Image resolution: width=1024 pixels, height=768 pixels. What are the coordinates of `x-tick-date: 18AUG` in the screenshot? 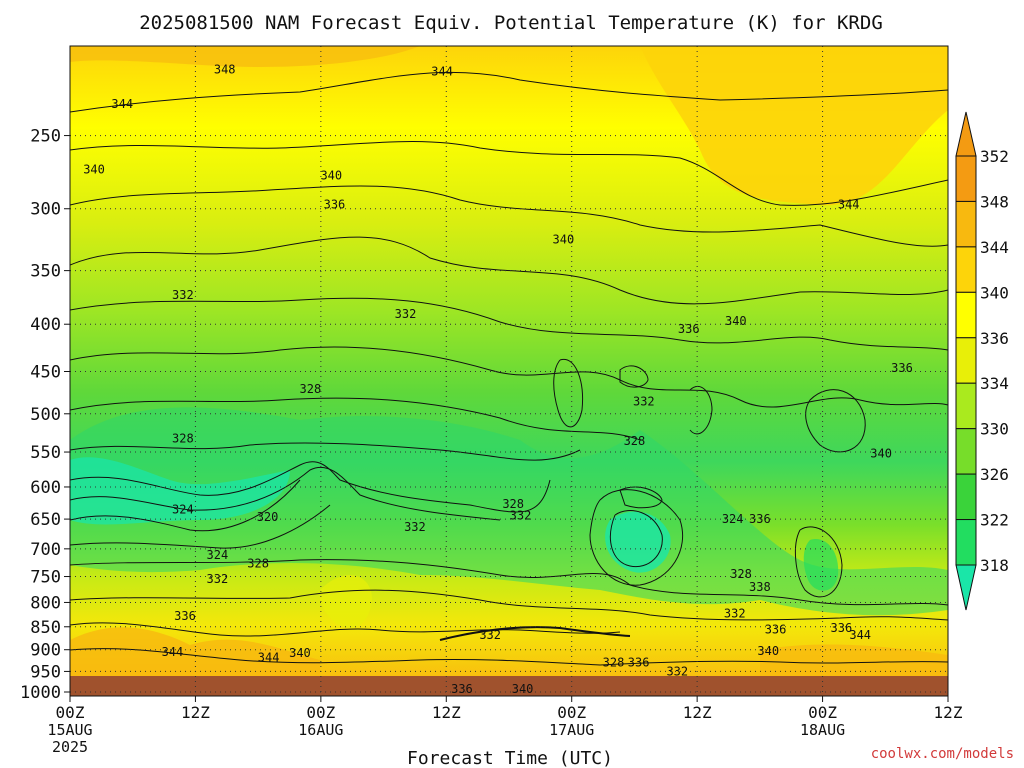 It's located at (822, 730).